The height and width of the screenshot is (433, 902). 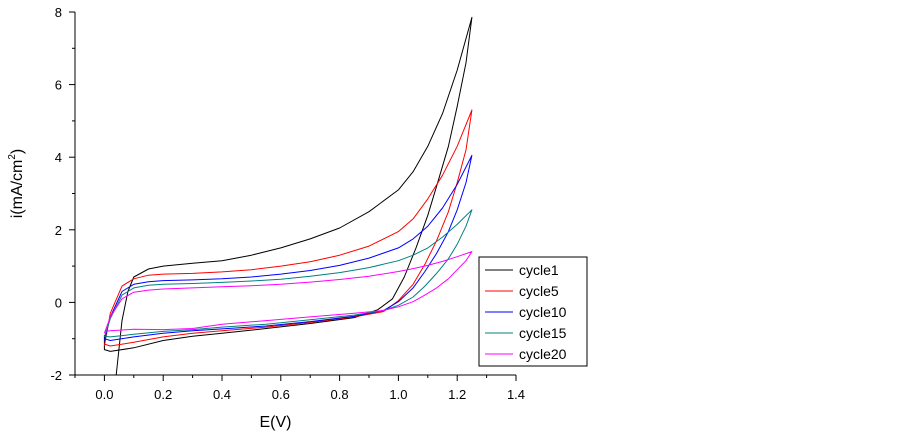 I want to click on legend-items: cycle1 cycle5 cycle10 cycle15 cycle20, so click(x=526, y=312).